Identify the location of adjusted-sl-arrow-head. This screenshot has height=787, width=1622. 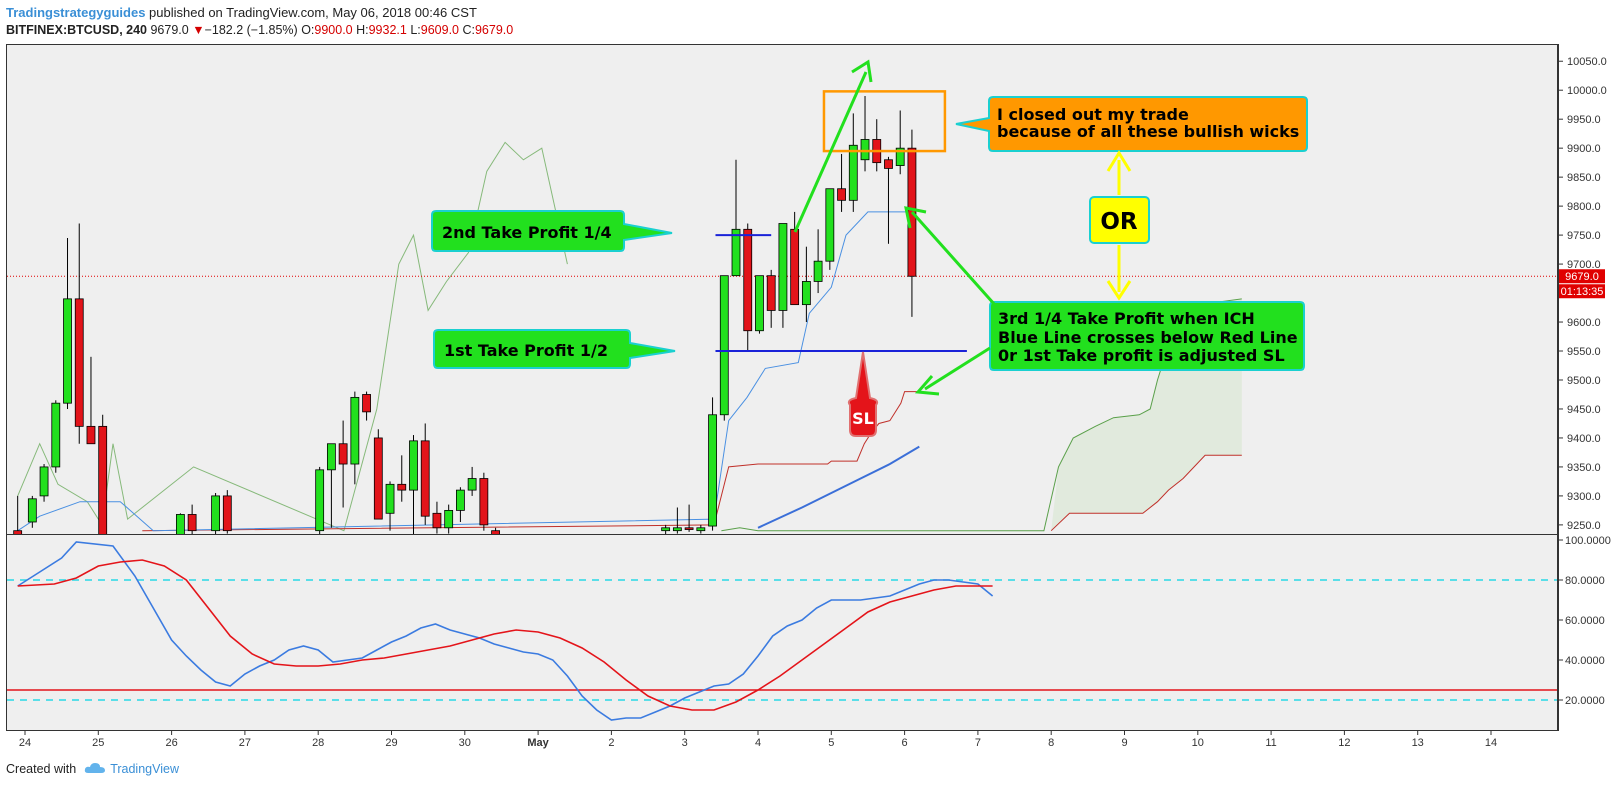
(927, 385).